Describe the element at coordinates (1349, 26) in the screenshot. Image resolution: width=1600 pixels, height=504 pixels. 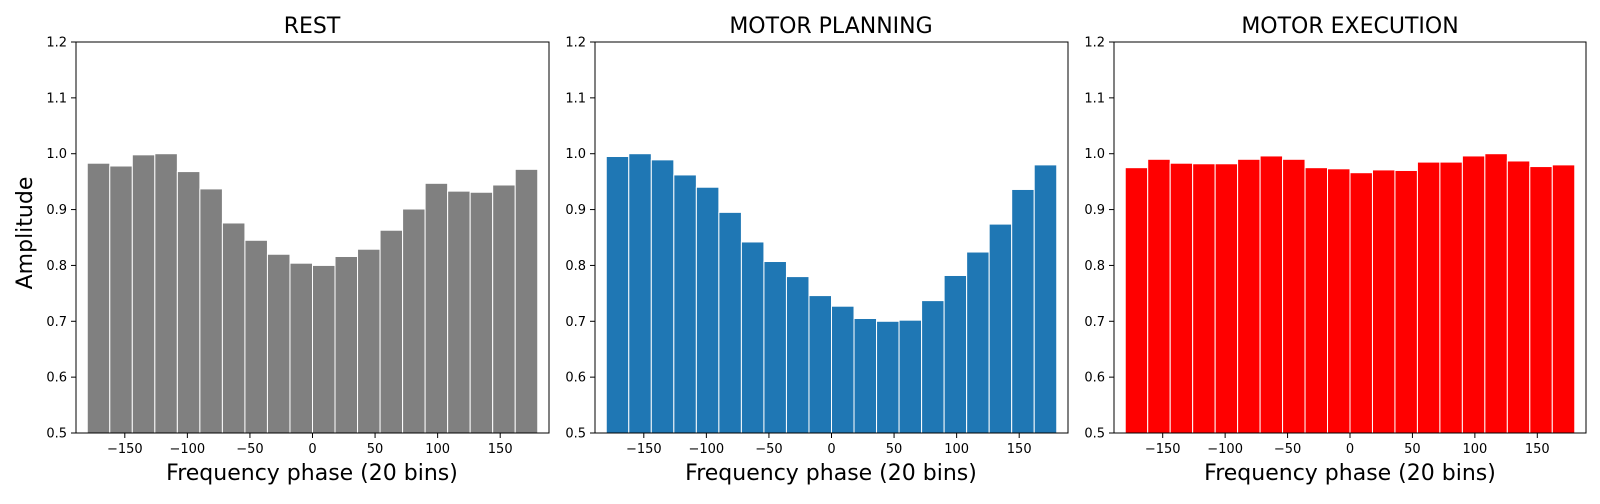
I see `panel-title: MOTOR EXECUTION` at that location.